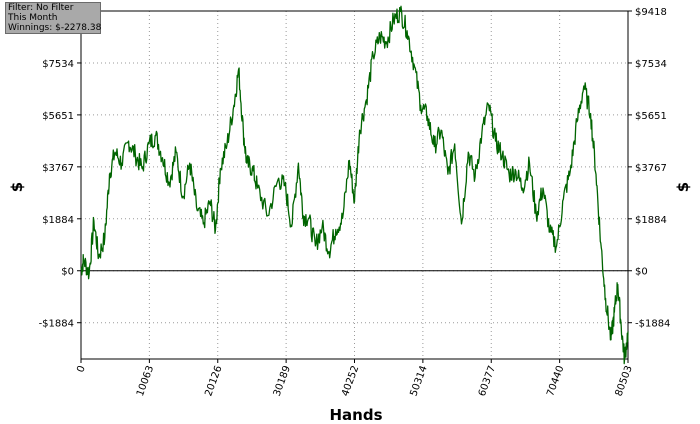 Image resolution: width=700 pixels, height=424 pixels. What do you see at coordinates (67, 272) in the screenshot?
I see `y-tick-label-left: $0` at bounding box center [67, 272].